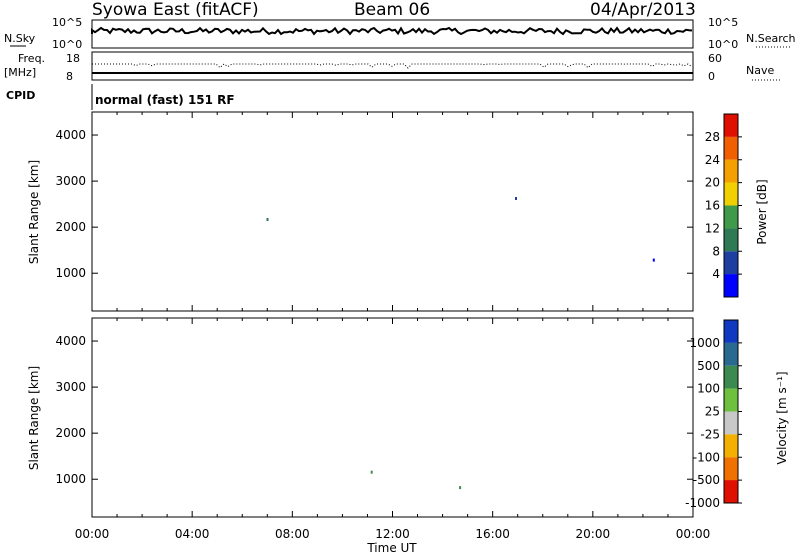  What do you see at coordinates (706, 457) in the screenshot?
I see `colorbar-tick-label: -100` at bounding box center [706, 457].